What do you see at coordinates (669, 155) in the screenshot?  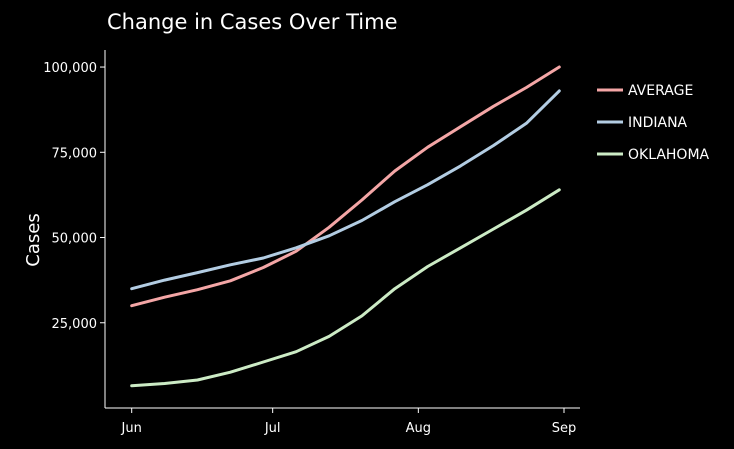 I see `legend-label: OKLAHOMA` at bounding box center [669, 155].